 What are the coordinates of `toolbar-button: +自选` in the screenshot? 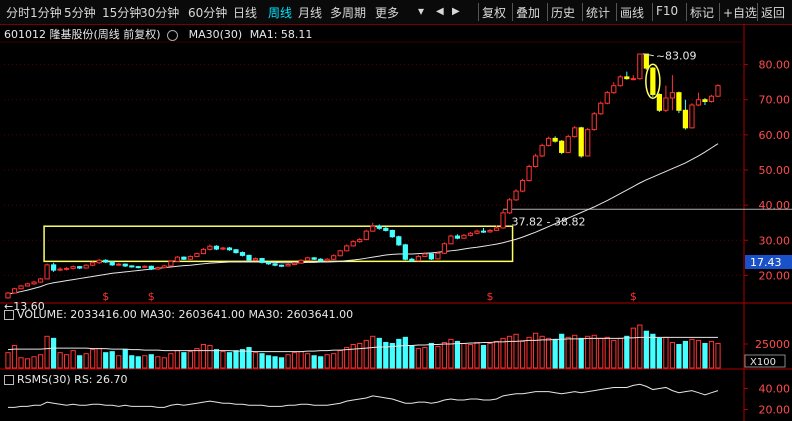 It's located at (740, 13).